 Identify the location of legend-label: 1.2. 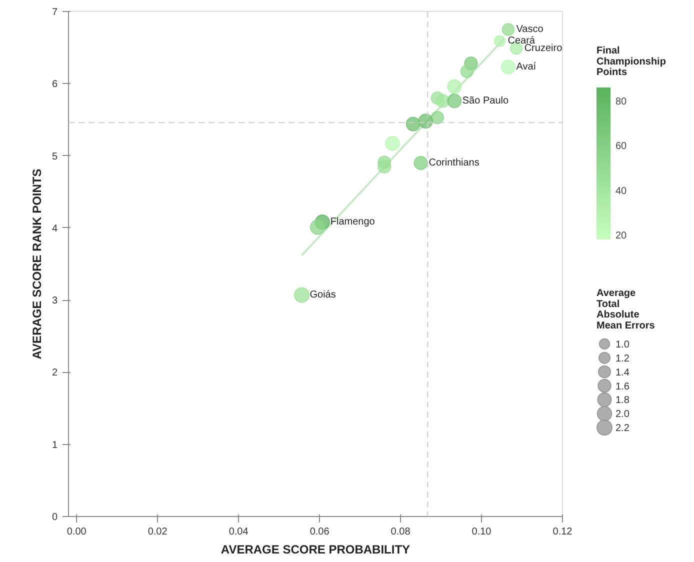
(623, 358).